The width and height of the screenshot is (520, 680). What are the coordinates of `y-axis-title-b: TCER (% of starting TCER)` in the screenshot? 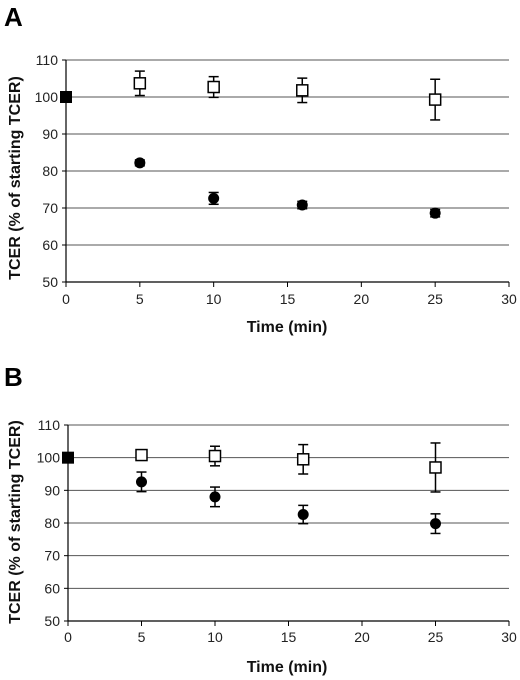 It's located at (15, 522).